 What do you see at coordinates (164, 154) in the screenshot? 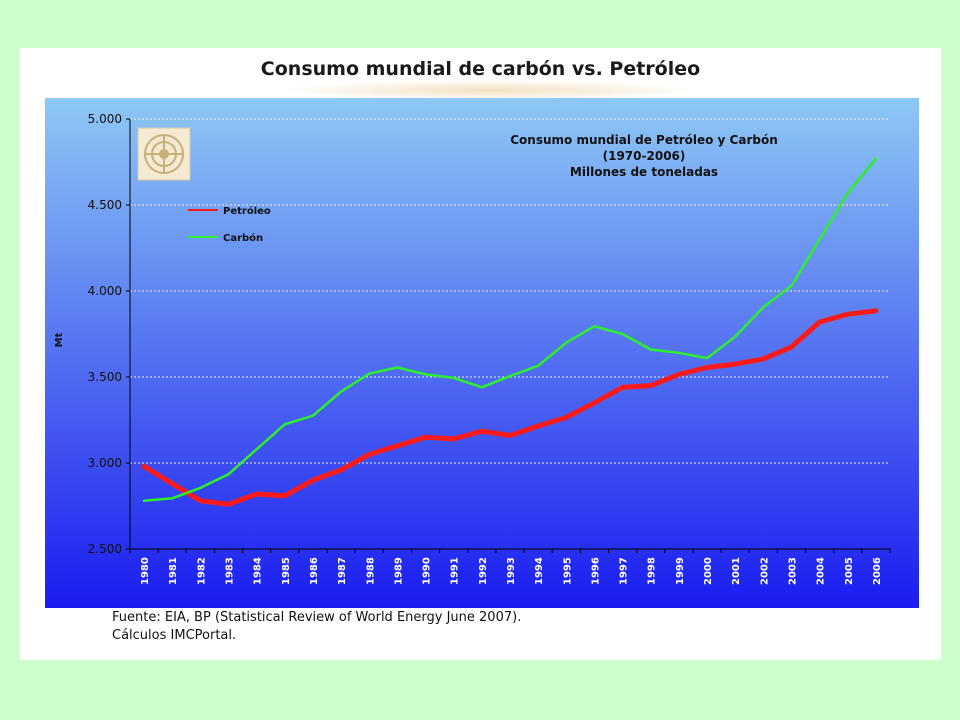
I see `logo-icon` at bounding box center [164, 154].